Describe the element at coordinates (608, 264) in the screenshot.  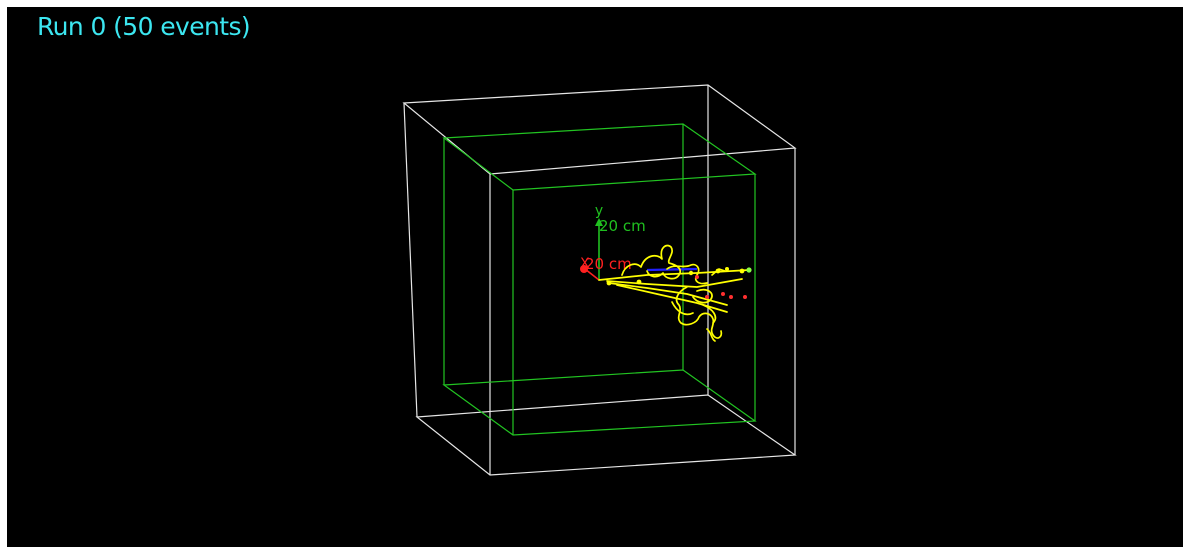
I see `x-axis-scale-label: 20 cm` at that location.